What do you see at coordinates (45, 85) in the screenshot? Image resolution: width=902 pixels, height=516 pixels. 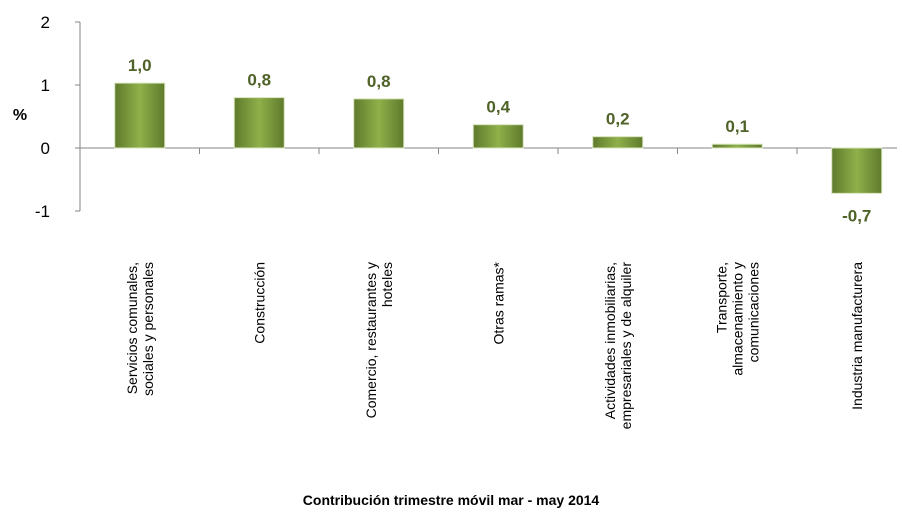 I see `y-tick-label: 1` at bounding box center [45, 85].